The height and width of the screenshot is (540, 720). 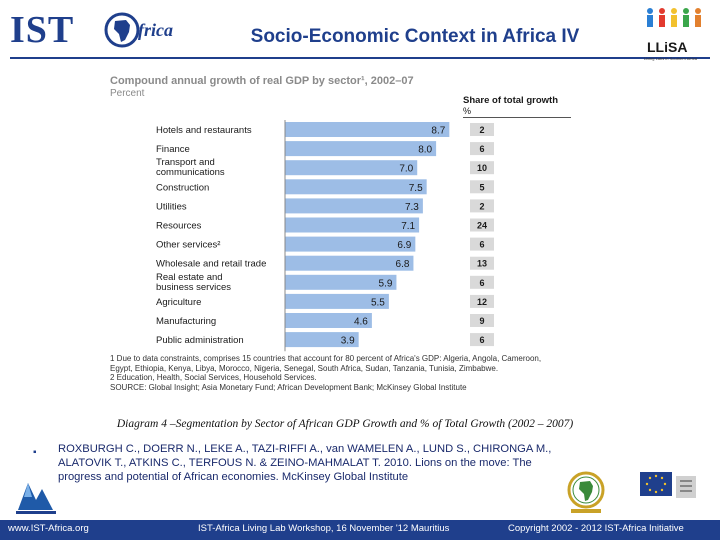 I want to click on share-value: 9, so click(x=481, y=321).